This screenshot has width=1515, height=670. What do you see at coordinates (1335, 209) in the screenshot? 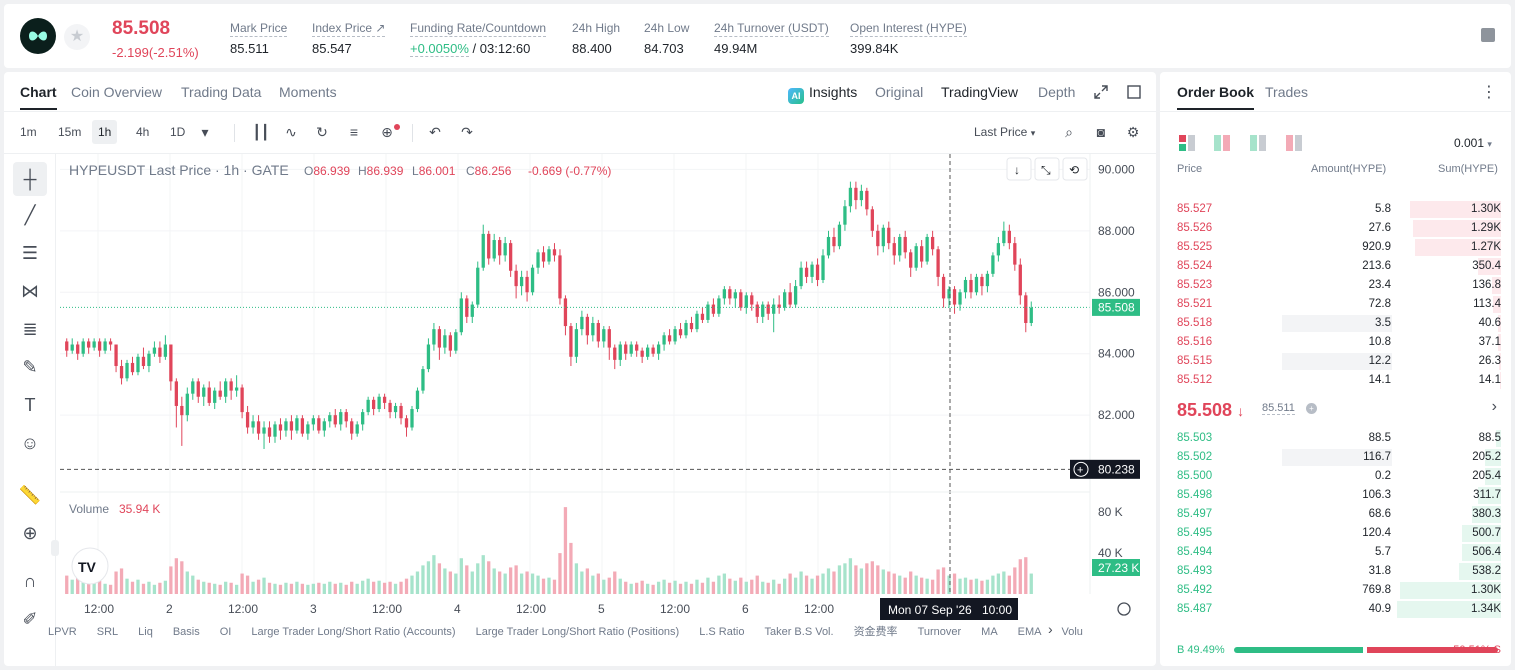
I see `ask-row: 85.527 5.8 1.30K` at bounding box center [1335, 209].